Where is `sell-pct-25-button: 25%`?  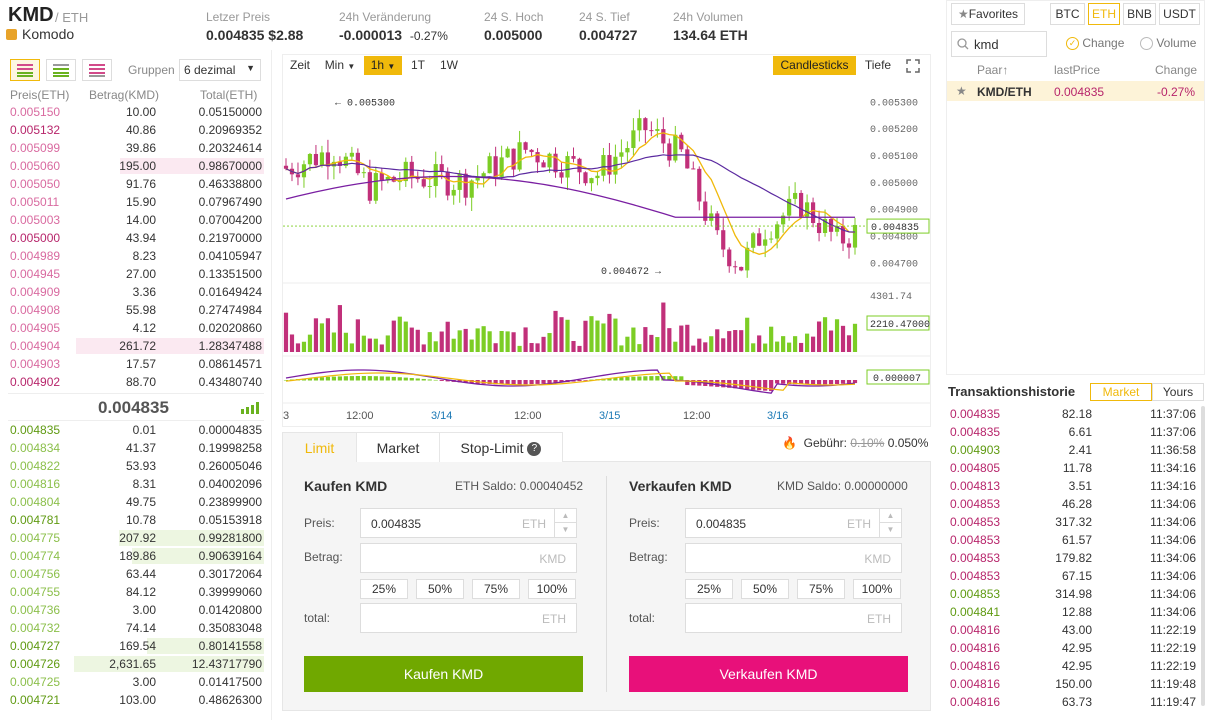
sell-pct-25-button: 25% is located at coordinates (709, 589).